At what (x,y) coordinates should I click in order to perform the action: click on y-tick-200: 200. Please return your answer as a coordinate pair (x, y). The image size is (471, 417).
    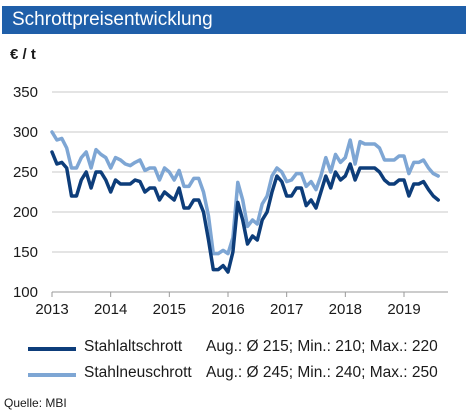
    Looking at the image, I should click on (25, 212).